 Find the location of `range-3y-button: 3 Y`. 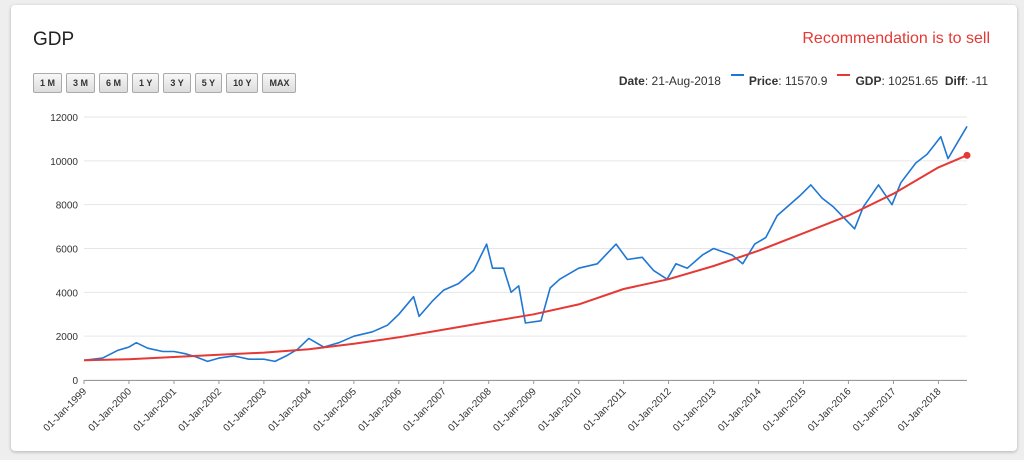

range-3y-button: 3 Y is located at coordinates (177, 83).